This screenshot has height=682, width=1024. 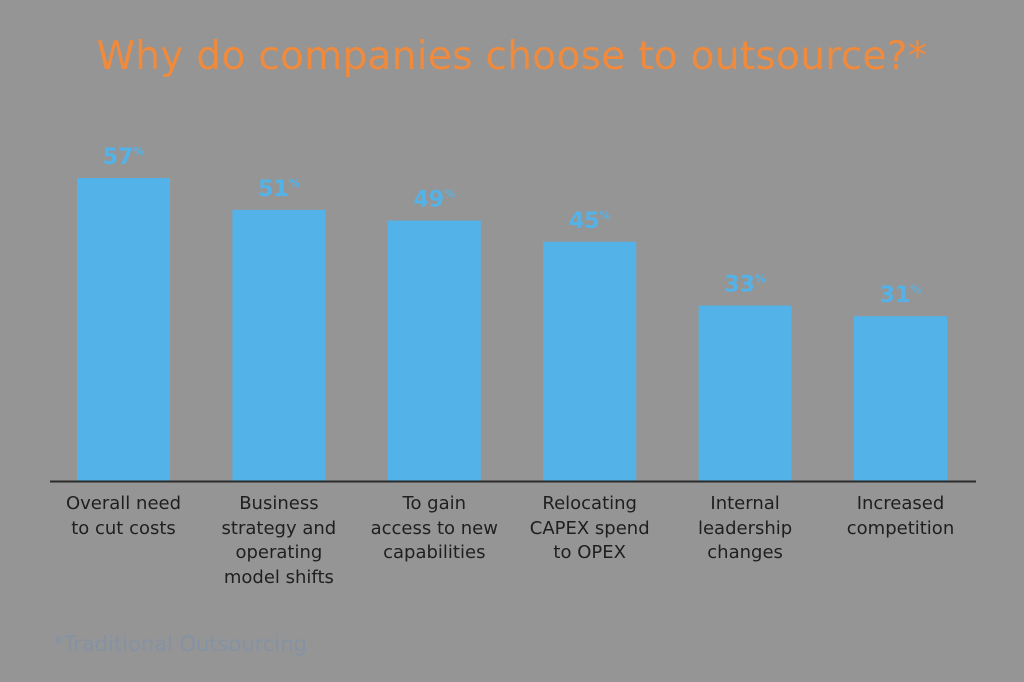 I want to click on data-label: 31%, so click(x=901, y=295).